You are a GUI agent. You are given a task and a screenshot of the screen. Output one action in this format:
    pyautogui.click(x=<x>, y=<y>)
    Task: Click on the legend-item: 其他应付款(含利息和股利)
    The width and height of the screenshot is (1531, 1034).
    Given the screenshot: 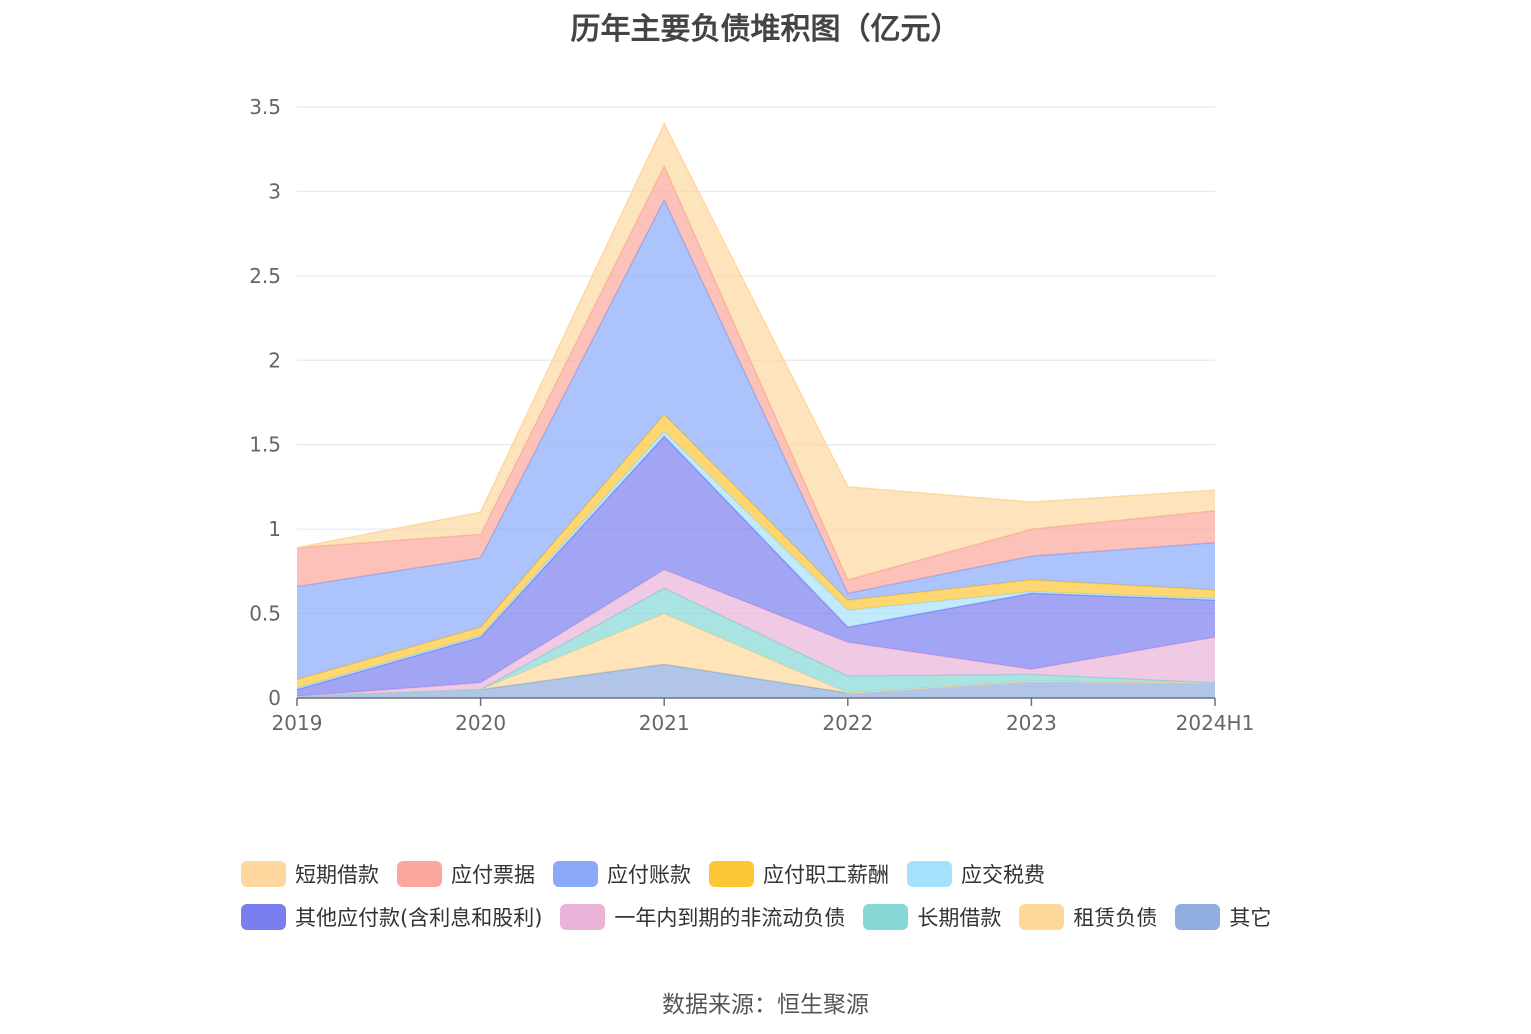 What is the action you would take?
    pyautogui.click(x=391, y=917)
    